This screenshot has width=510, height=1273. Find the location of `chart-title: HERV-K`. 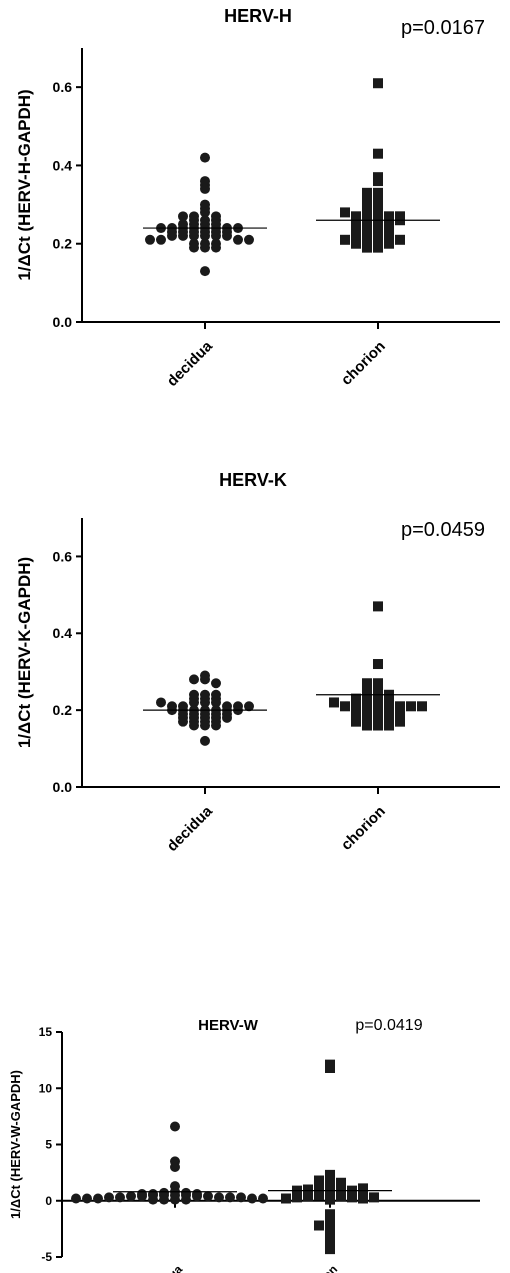

chart-title: HERV-K is located at coordinates (253, 480).